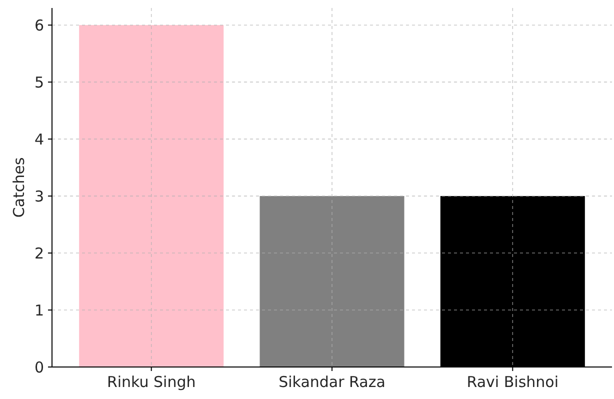 This screenshot has height=399, width=614. I want to click on y-tick-label: 0, so click(39, 367).